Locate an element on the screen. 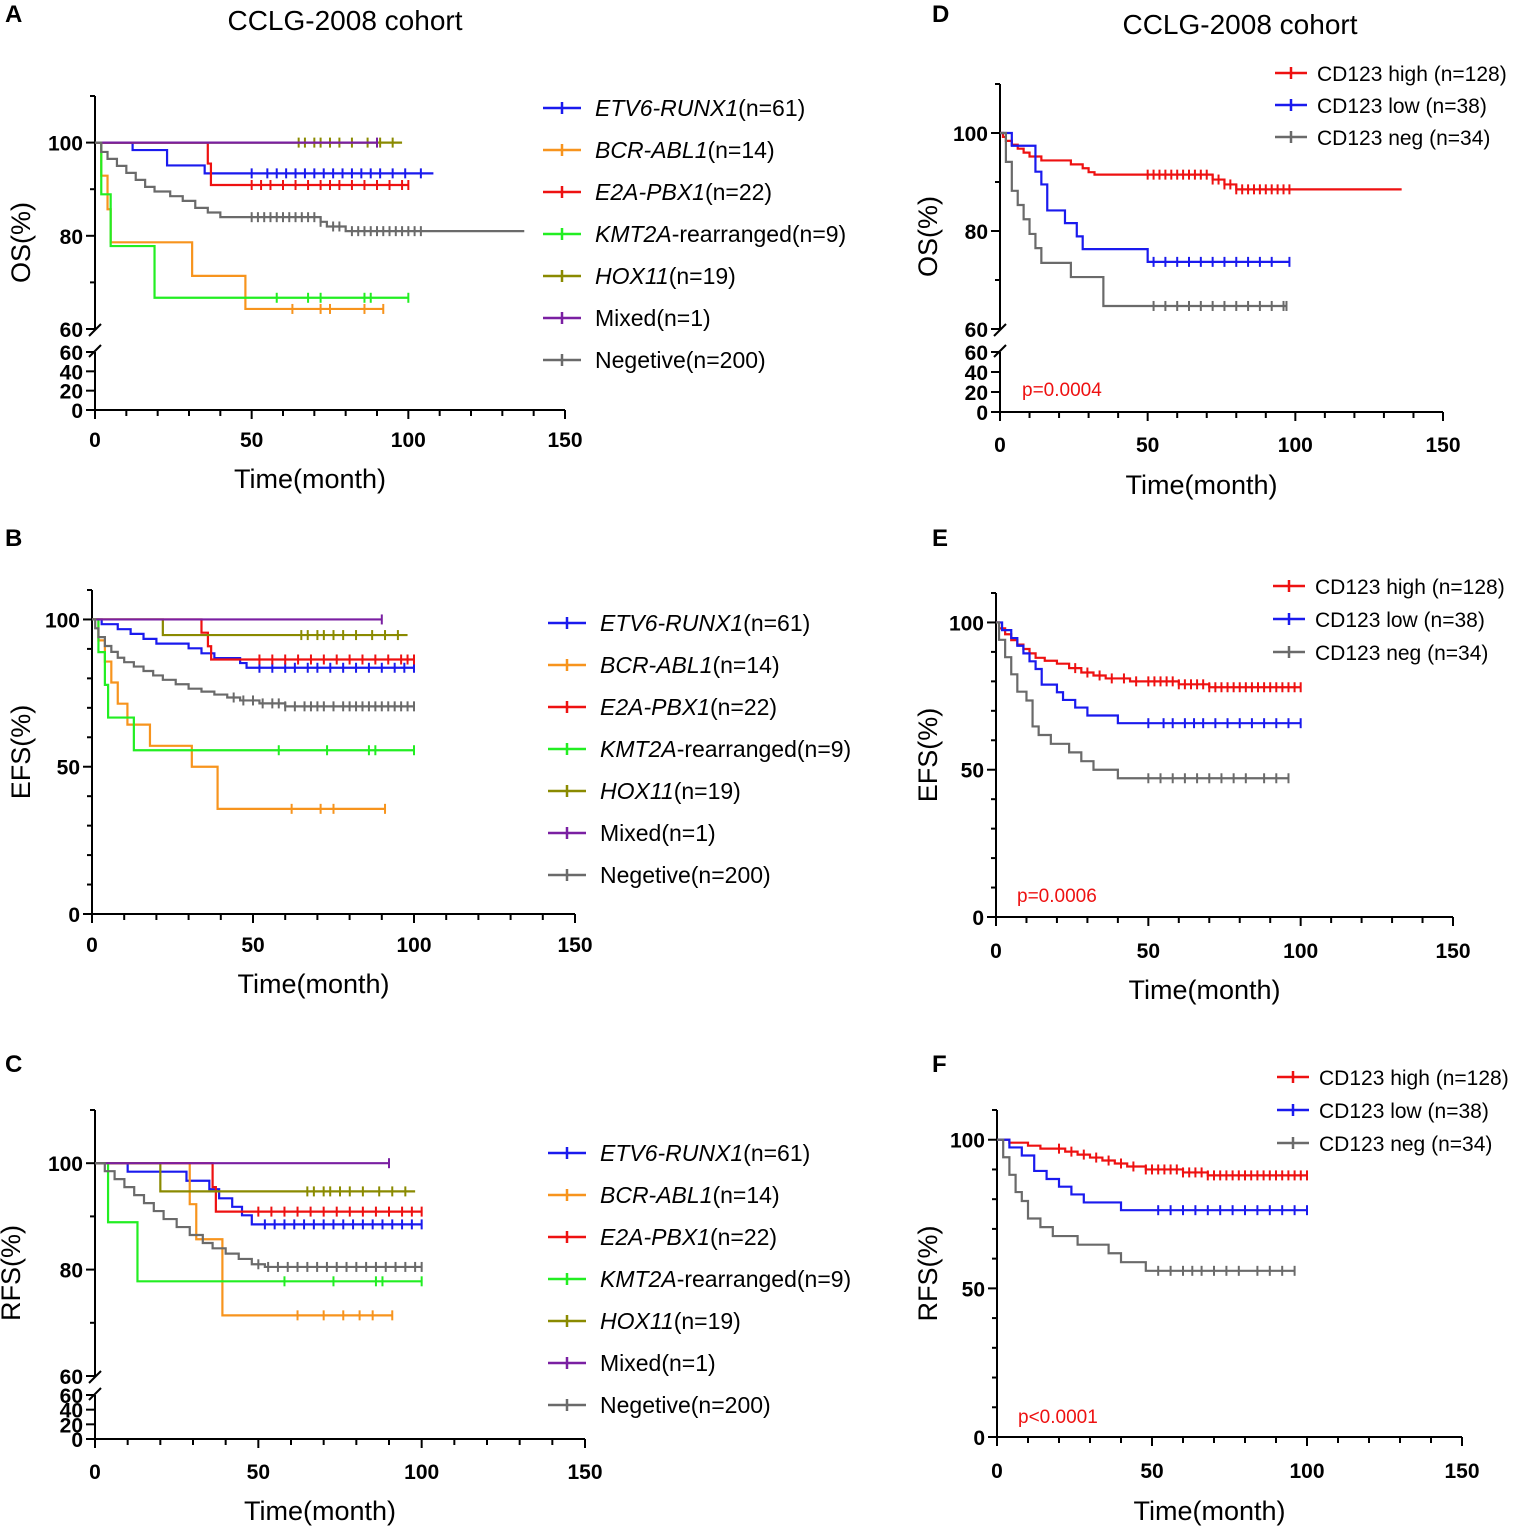  legend-entry: KMT2A-rearranged(n=9) is located at coordinates (694, 234).